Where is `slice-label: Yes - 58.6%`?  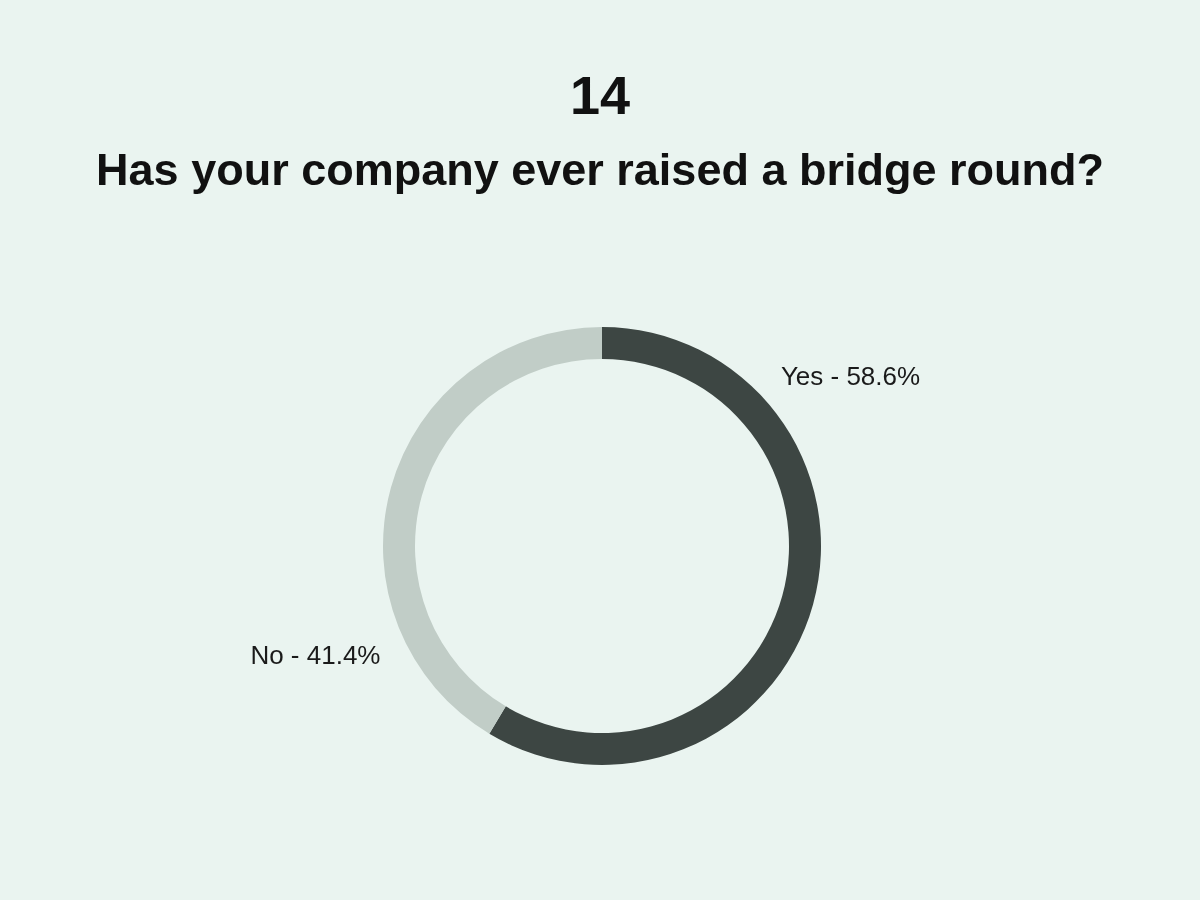
slice-label: Yes - 58.6% is located at coordinates (850, 375).